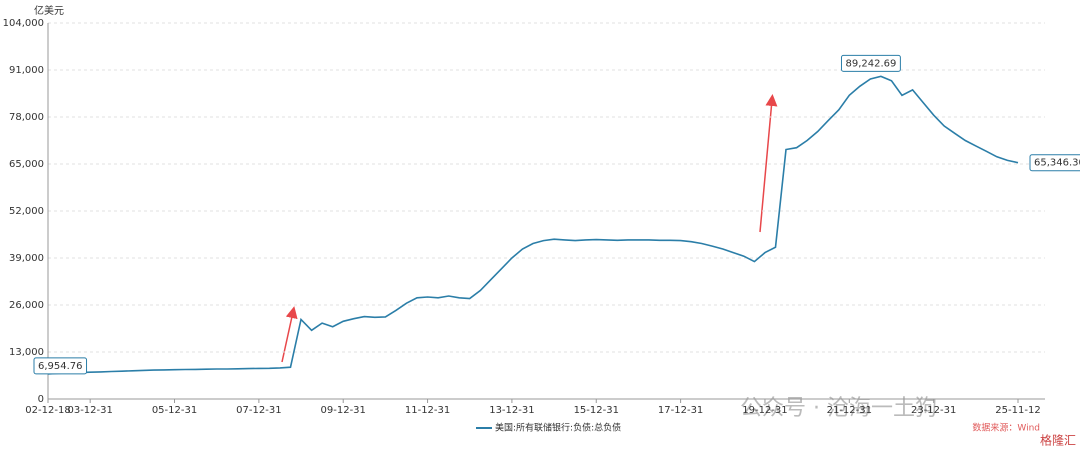 Image resolution: width=1080 pixels, height=452 pixels. Describe the element at coordinates (174, 410) in the screenshot. I see `x-tick-label: 05-12-31` at that location.